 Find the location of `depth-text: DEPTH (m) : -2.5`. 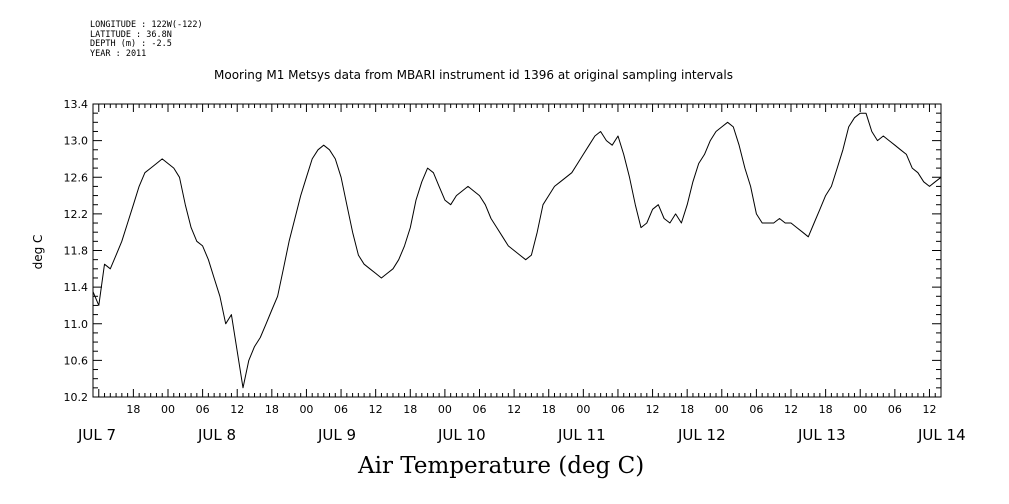

depth-text: DEPTH (m) : -2.5 is located at coordinates (131, 44).